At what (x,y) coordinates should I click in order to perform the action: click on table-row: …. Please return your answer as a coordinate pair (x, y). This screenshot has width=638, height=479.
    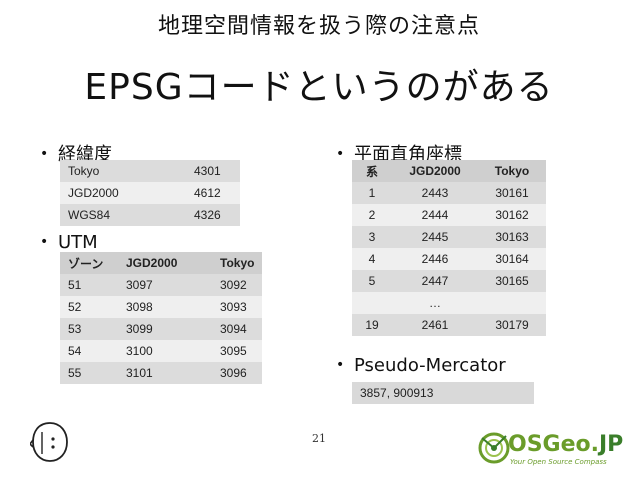
    Looking at the image, I should click on (449, 303).